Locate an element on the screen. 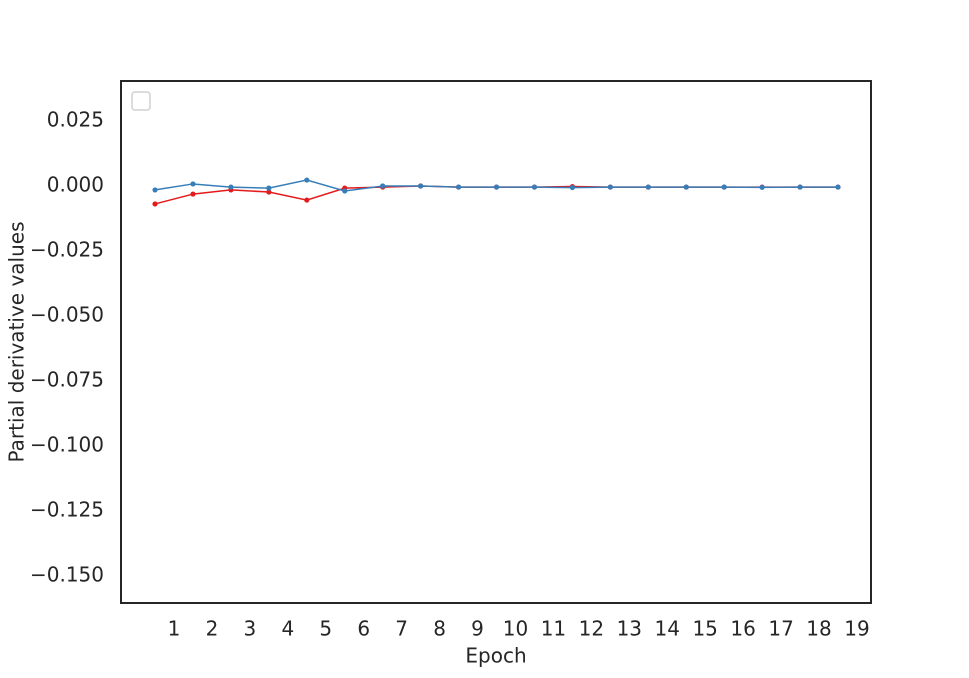 The height and width of the screenshot is (678, 969). y-tick-label: −0.125 is located at coordinates (67, 509).